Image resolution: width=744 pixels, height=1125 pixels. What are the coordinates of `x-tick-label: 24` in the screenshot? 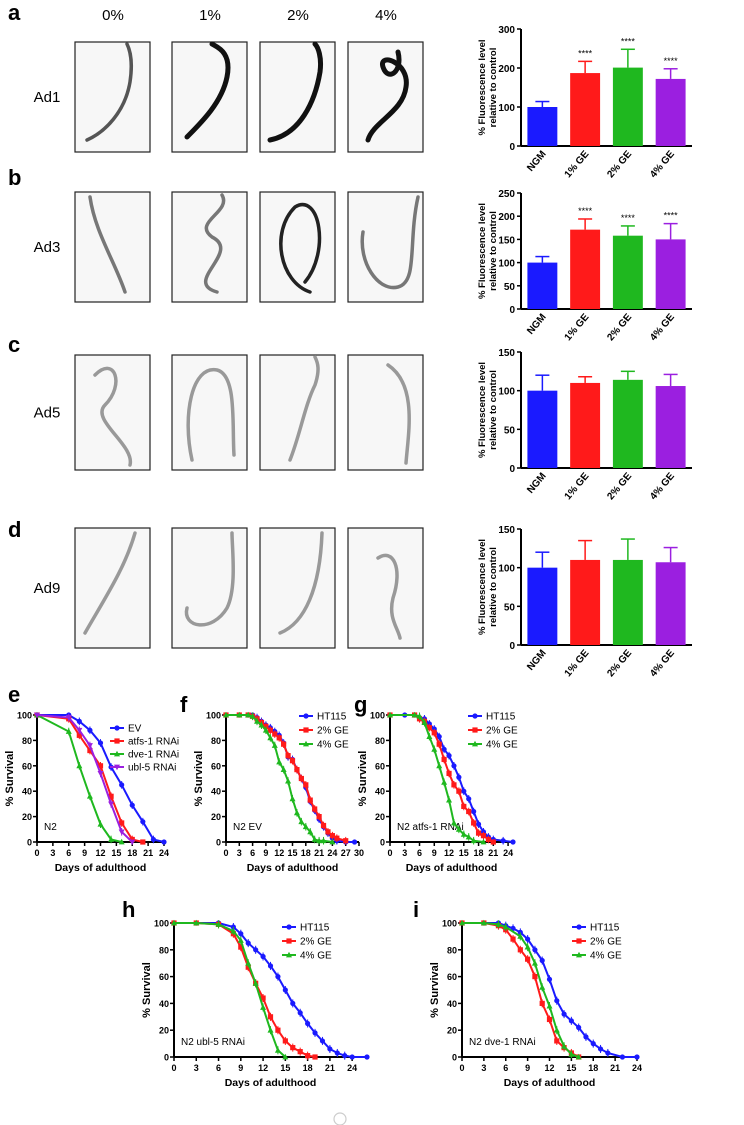 It's located at (508, 853).